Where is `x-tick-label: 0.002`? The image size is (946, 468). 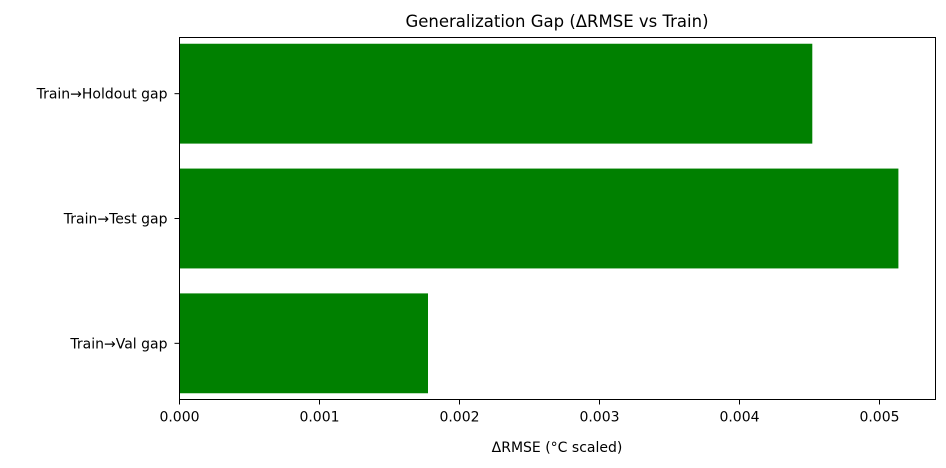 x-tick-label: 0.002 is located at coordinates (459, 418).